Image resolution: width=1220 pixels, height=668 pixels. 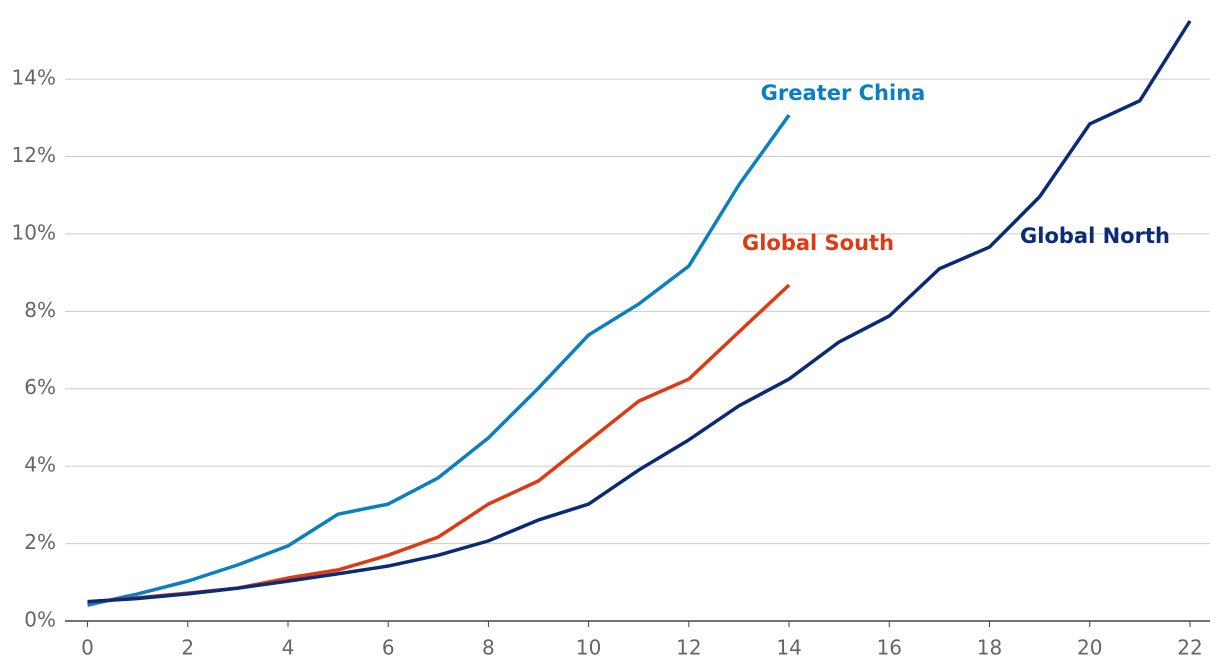 What do you see at coordinates (843, 93) in the screenshot?
I see `series-label: Greater China` at bounding box center [843, 93].